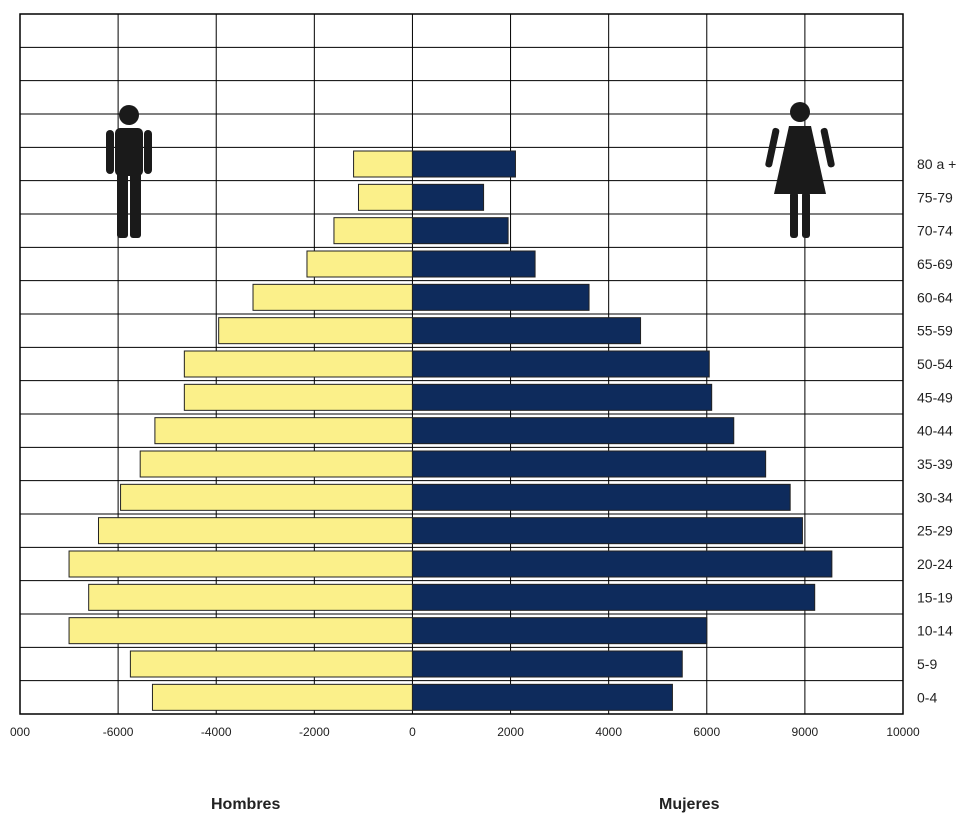 The height and width of the screenshot is (816, 967). What do you see at coordinates (706, 732) in the screenshot?
I see `x-tick-label: 6000` at bounding box center [706, 732].